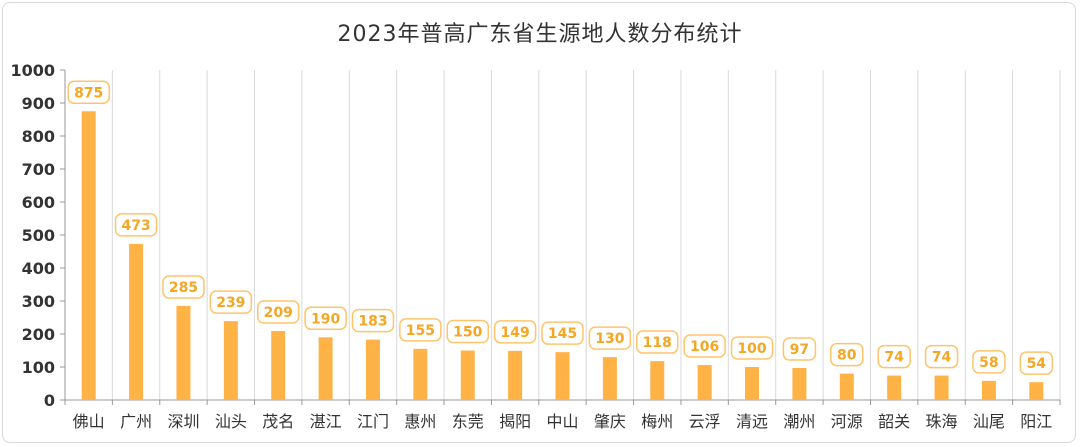 The image size is (1080, 447). Describe the element at coordinates (32, 70) in the screenshot. I see `y-tick-label: 1000` at that location.